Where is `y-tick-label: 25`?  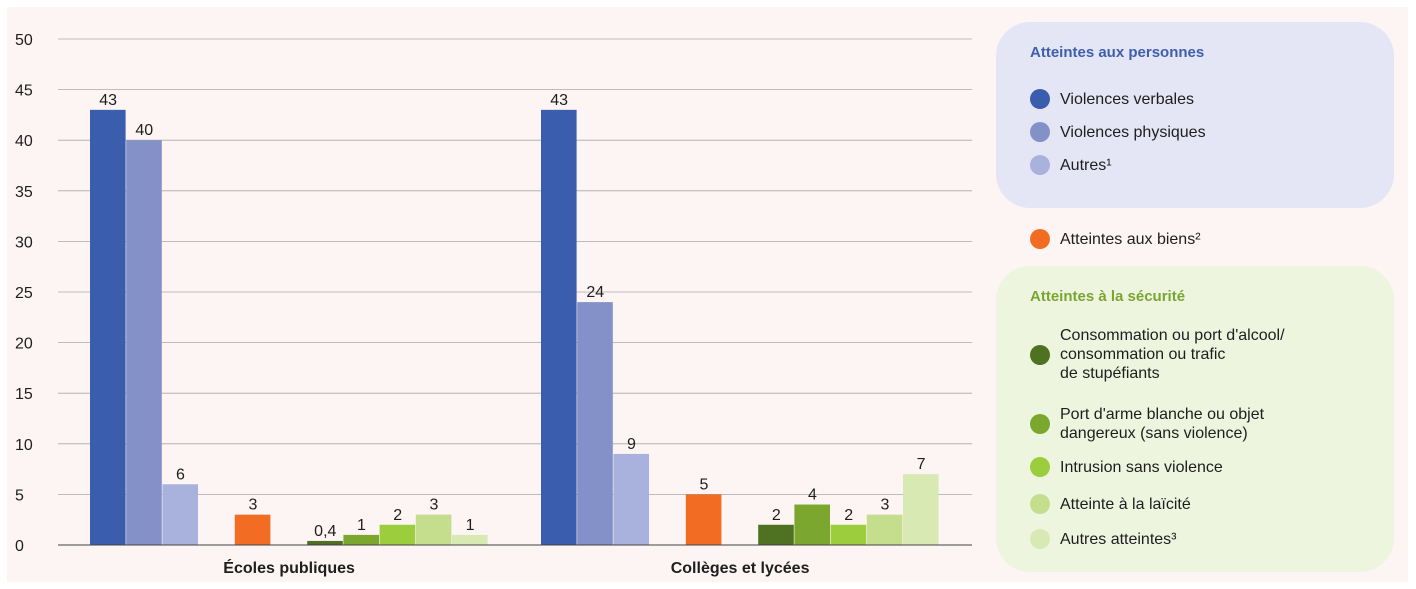 y-tick-label: 25 is located at coordinates (24, 293).